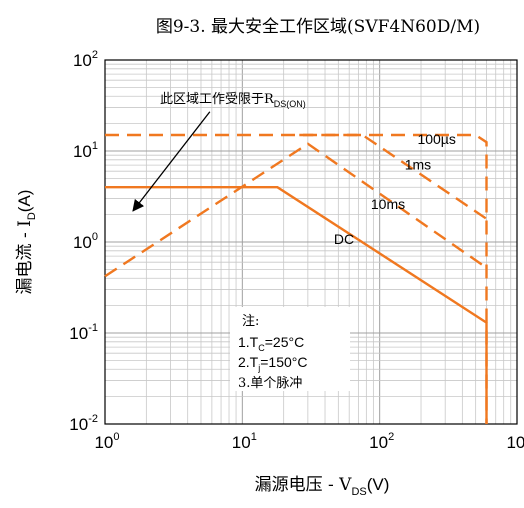  Describe the element at coordinates (95, 55) in the screenshot. I see `y-tick-label-exp: 2` at that location.